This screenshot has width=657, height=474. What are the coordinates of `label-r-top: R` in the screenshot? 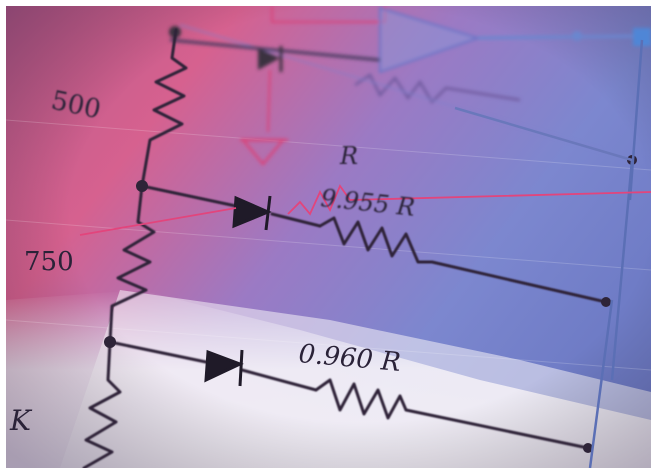 It's located at (348, 156).